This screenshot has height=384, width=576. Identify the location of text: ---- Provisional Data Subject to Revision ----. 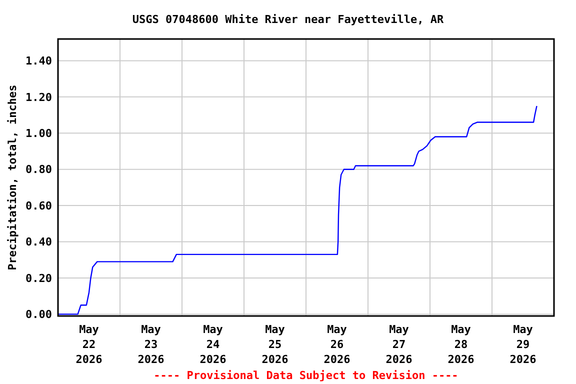
(306, 375).